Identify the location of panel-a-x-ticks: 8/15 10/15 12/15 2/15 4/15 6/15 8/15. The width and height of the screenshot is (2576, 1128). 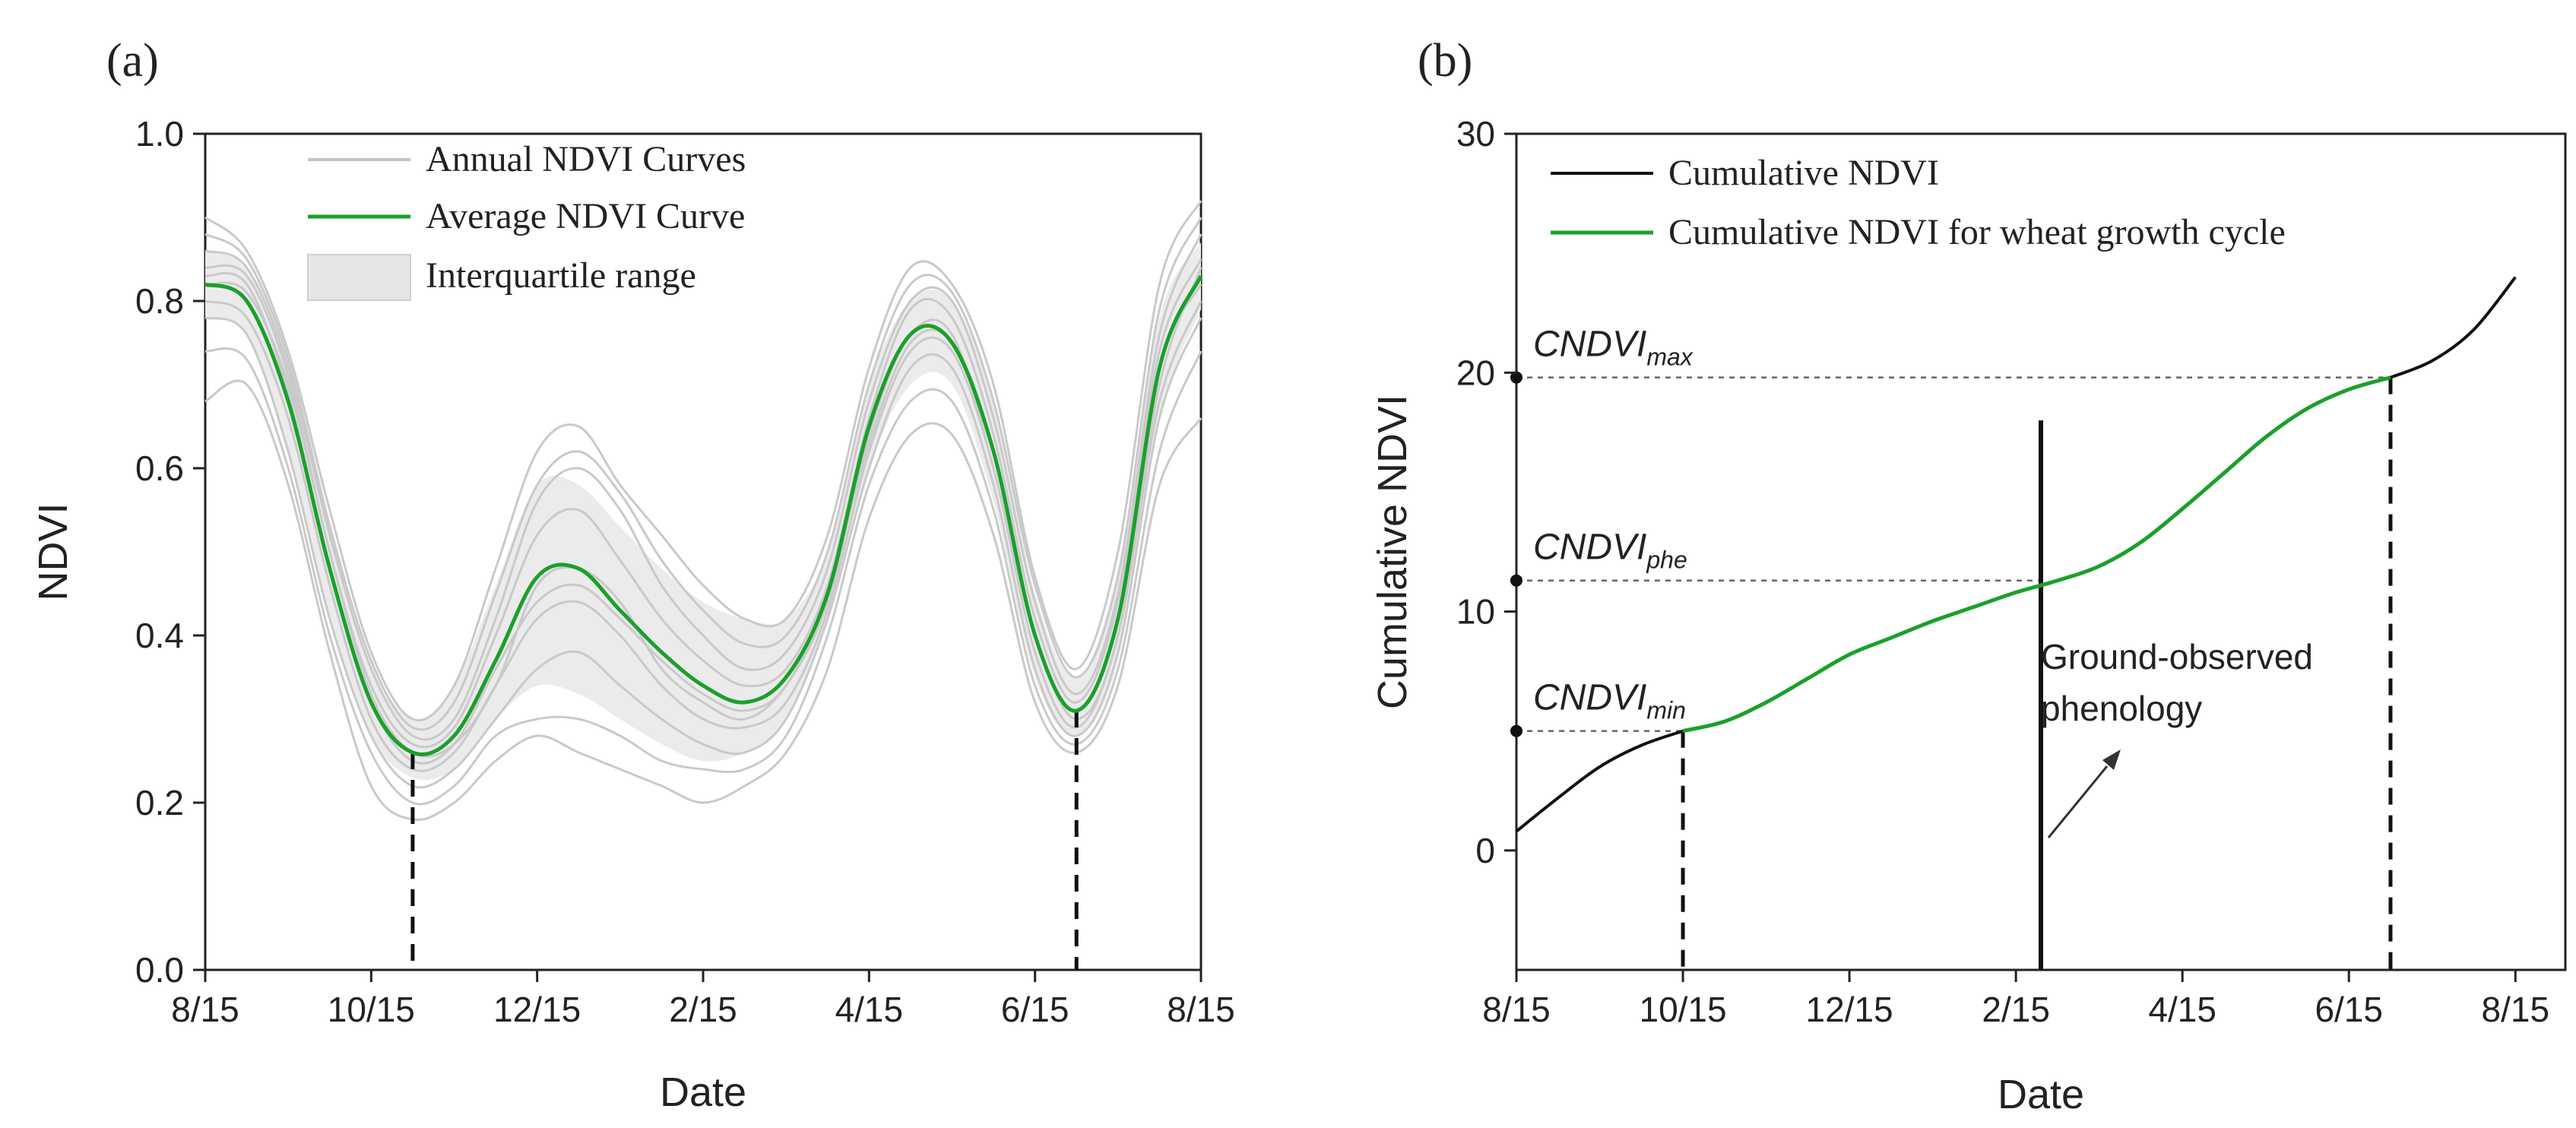
(703, 999).